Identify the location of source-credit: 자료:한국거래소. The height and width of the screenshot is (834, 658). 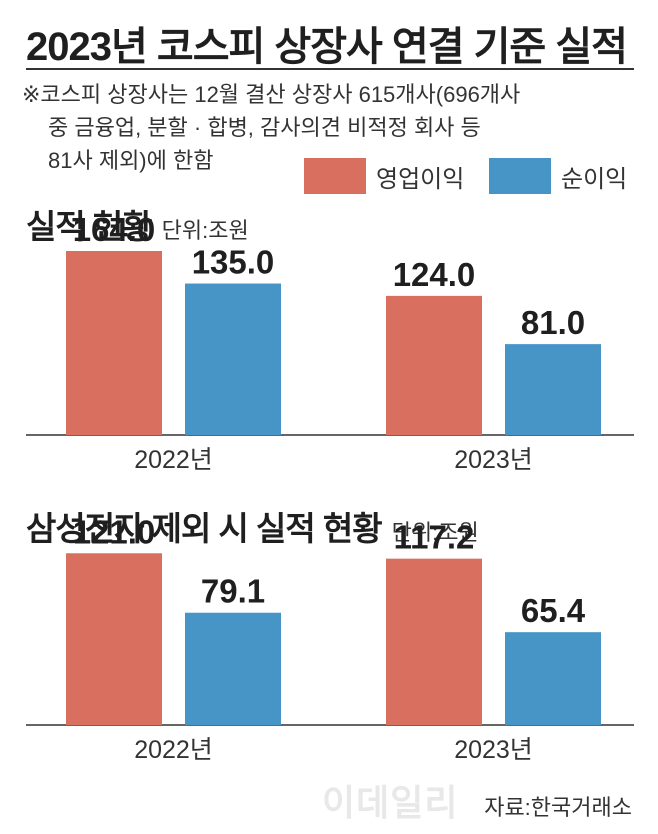
(558, 807).